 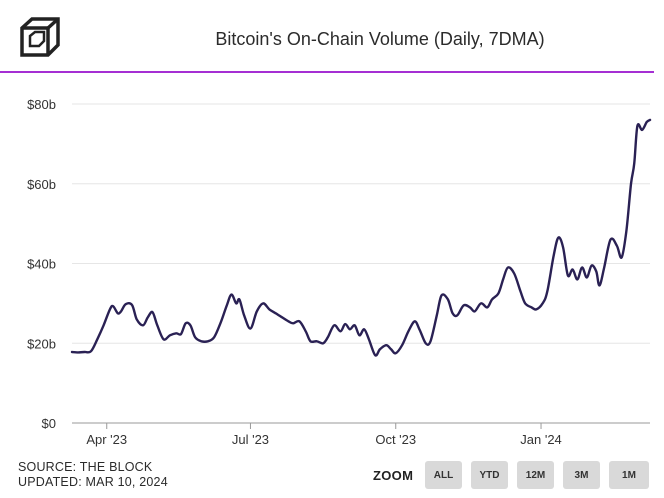 I want to click on source-text: SOURCE: THE BLOCK, so click(x=85, y=467).